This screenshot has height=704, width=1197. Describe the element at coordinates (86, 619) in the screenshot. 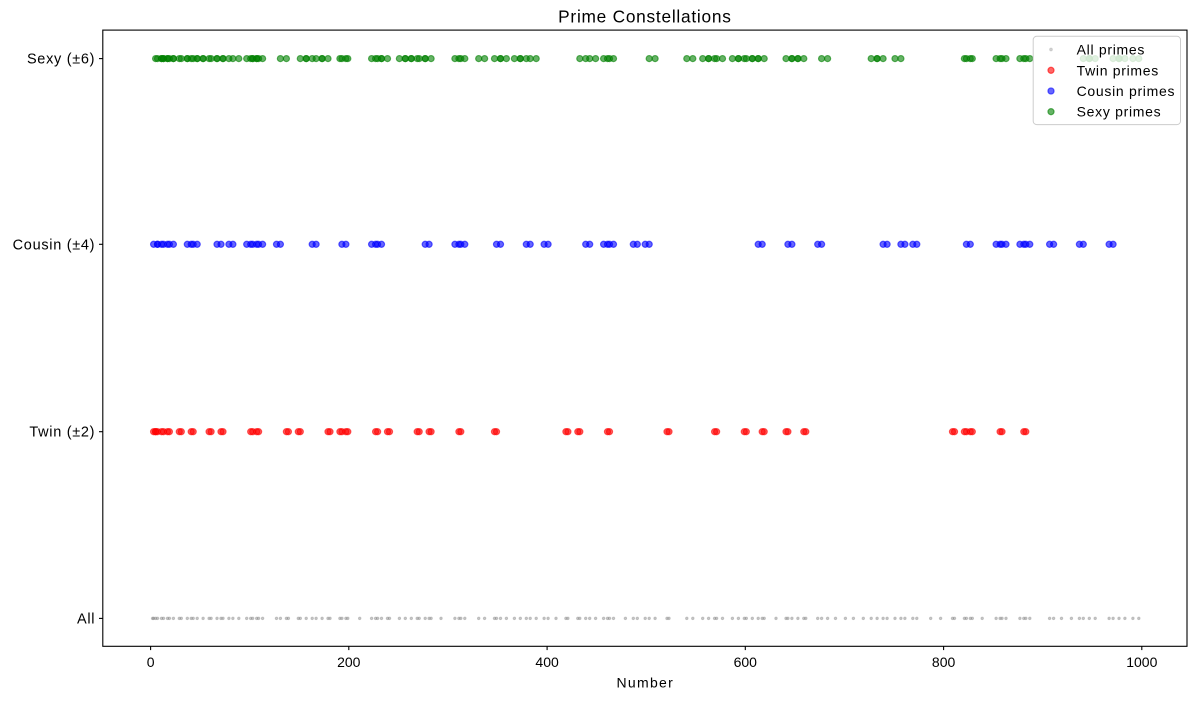

I see `svg-text: All` at that location.